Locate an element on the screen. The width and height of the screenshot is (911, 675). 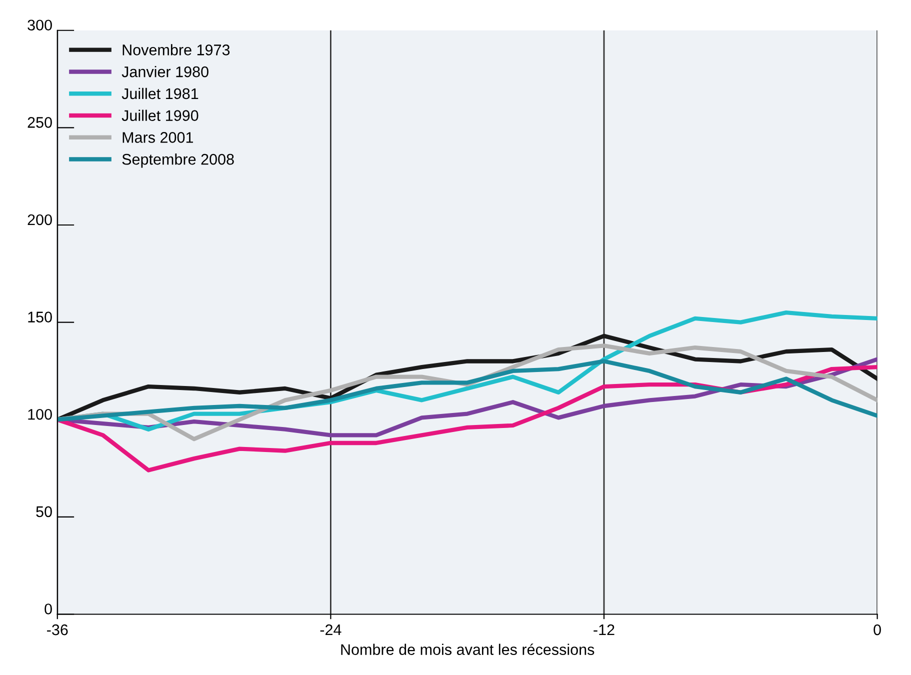
y-tick-label: 150 is located at coordinates (40, 317).